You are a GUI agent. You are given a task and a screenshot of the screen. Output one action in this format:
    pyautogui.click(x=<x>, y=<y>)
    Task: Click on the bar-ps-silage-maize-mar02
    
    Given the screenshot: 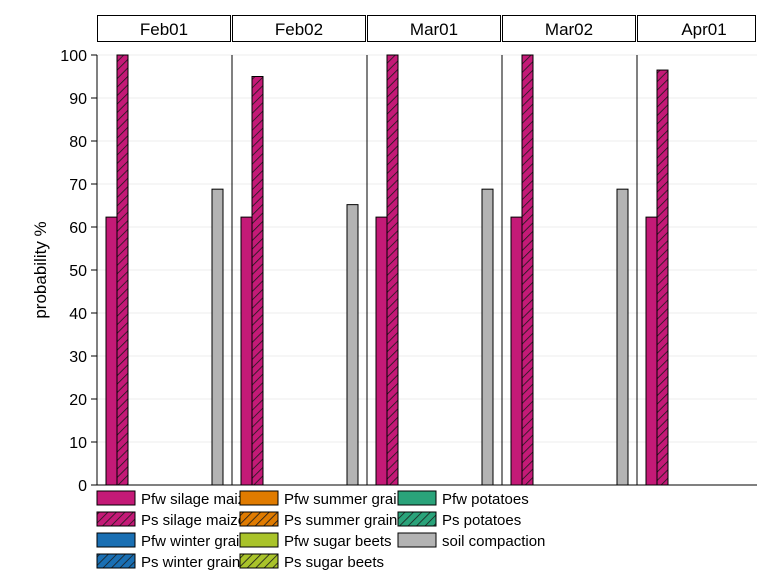 What is the action you would take?
    pyautogui.click(x=527, y=270)
    